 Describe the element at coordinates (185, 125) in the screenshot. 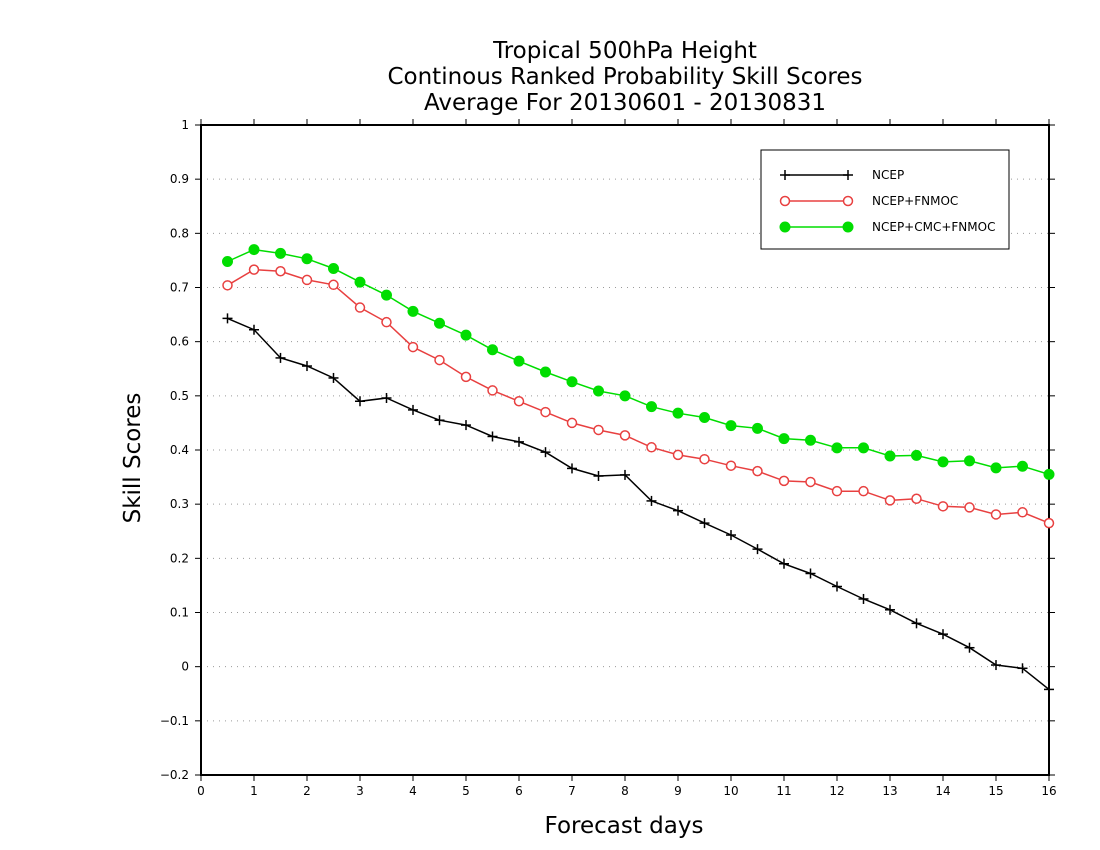

I see `y-tick-label: 1` at that location.